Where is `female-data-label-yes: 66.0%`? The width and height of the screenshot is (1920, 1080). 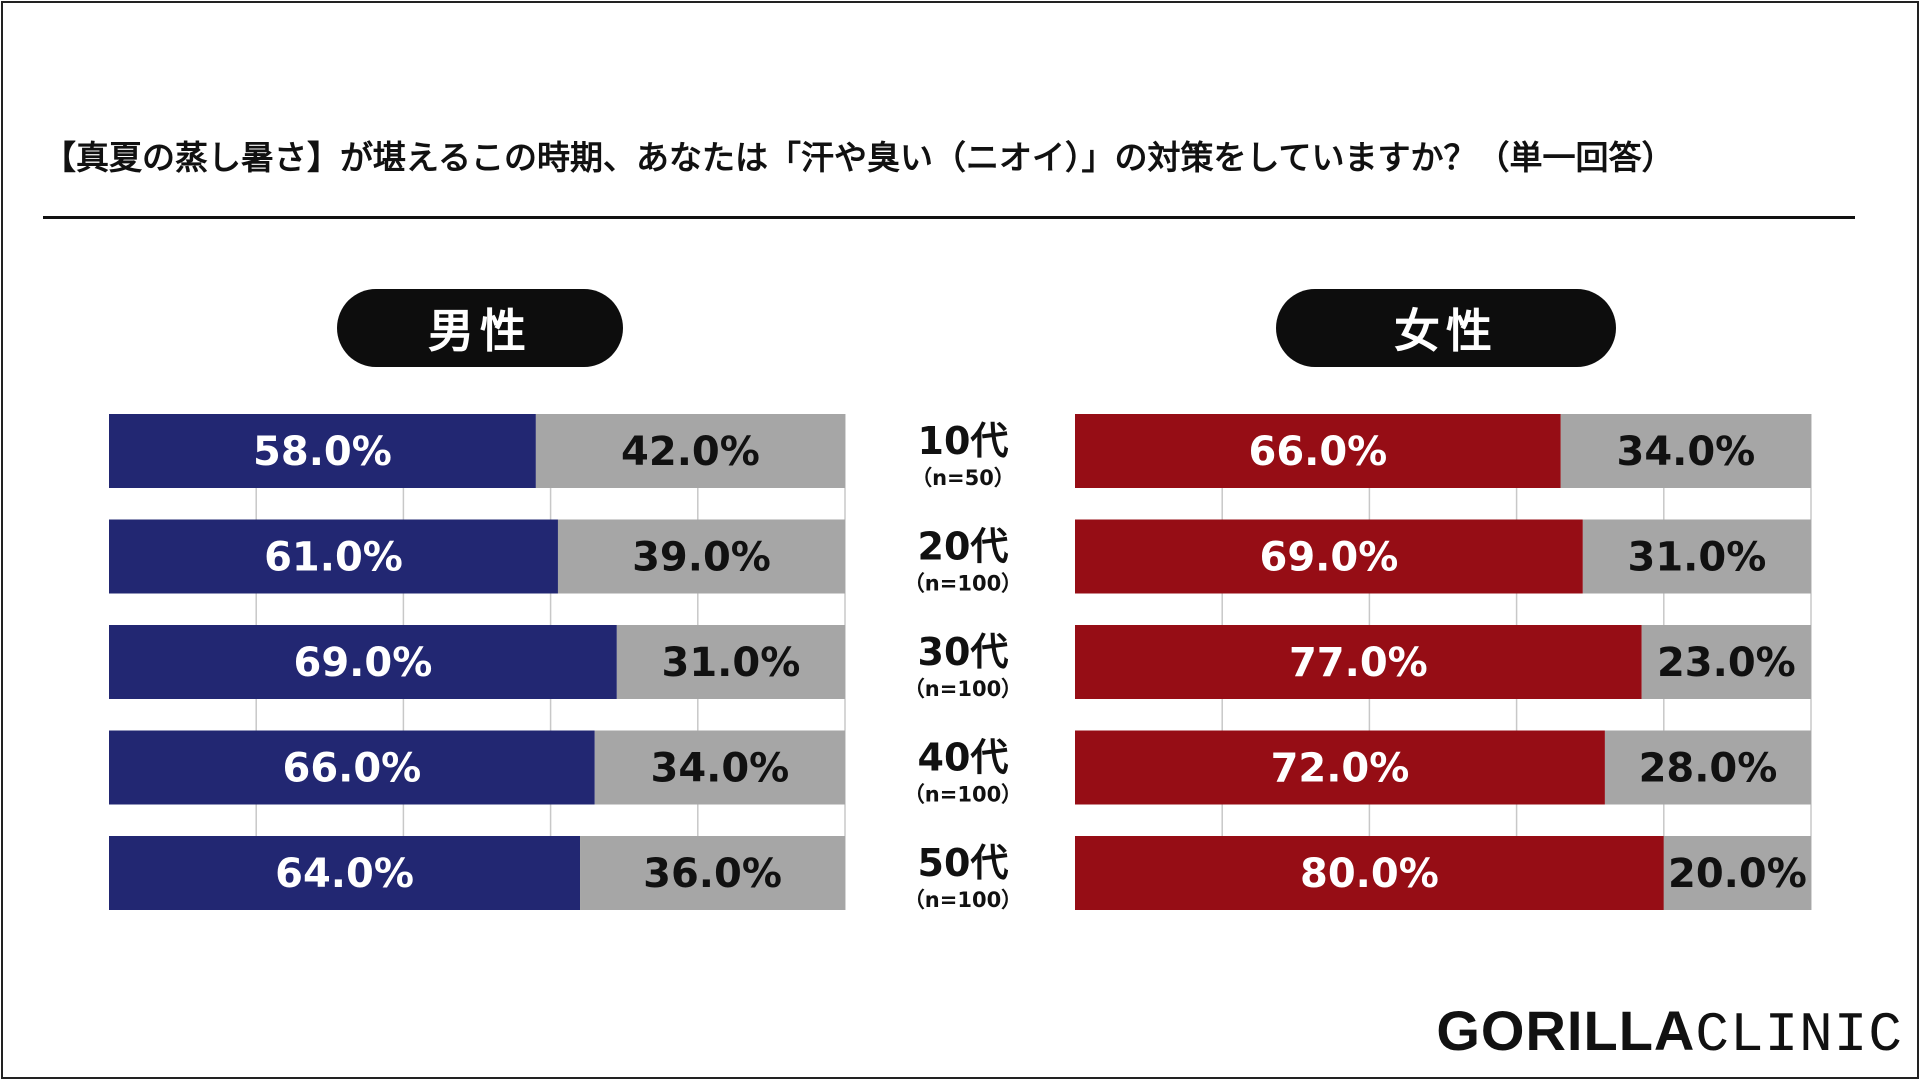
female-data-label-yes: 66.0% is located at coordinates (1317, 452).